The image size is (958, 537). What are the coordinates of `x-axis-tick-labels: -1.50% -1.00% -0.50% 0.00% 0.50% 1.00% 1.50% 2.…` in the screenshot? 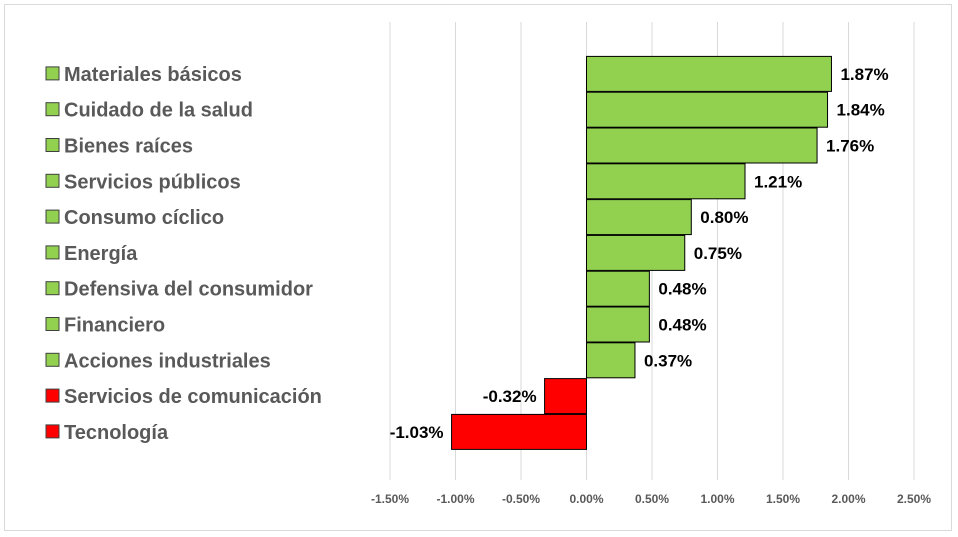 It's located at (651, 499).